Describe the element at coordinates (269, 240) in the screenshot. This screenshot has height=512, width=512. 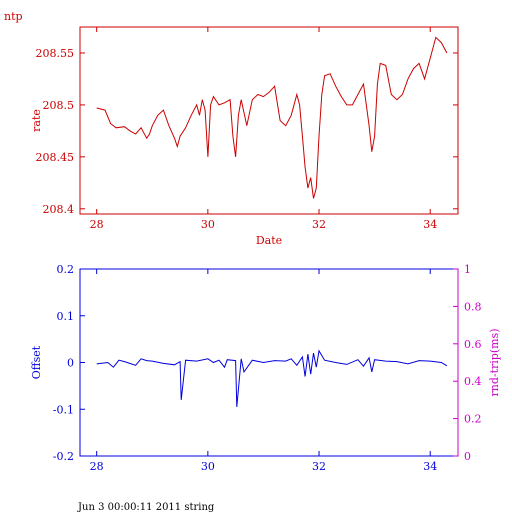
I see `rate-x-axis-label: Date` at that location.